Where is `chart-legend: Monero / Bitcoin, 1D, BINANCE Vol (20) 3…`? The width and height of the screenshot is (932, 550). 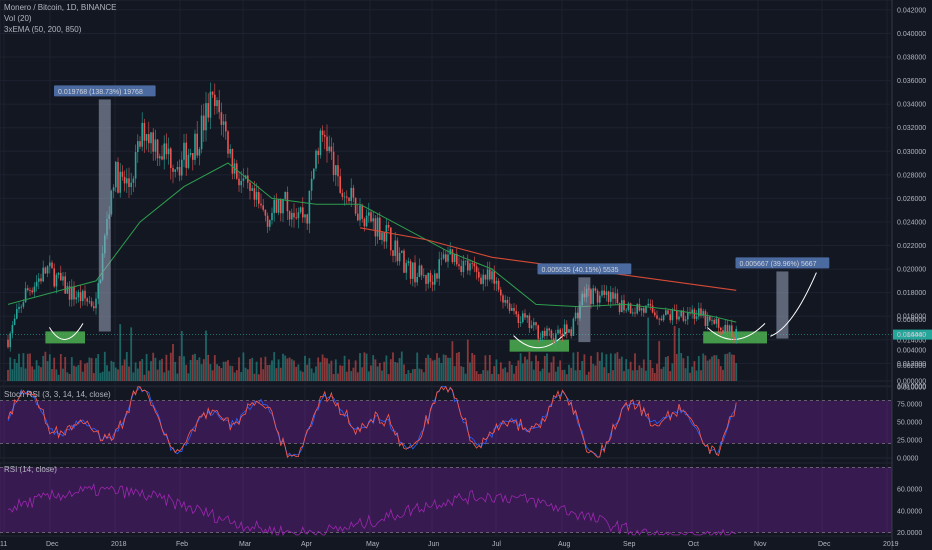 chart-legend: Monero / Bitcoin, 1D, BINANCE Vol (20) 3… is located at coordinates (60, 18).